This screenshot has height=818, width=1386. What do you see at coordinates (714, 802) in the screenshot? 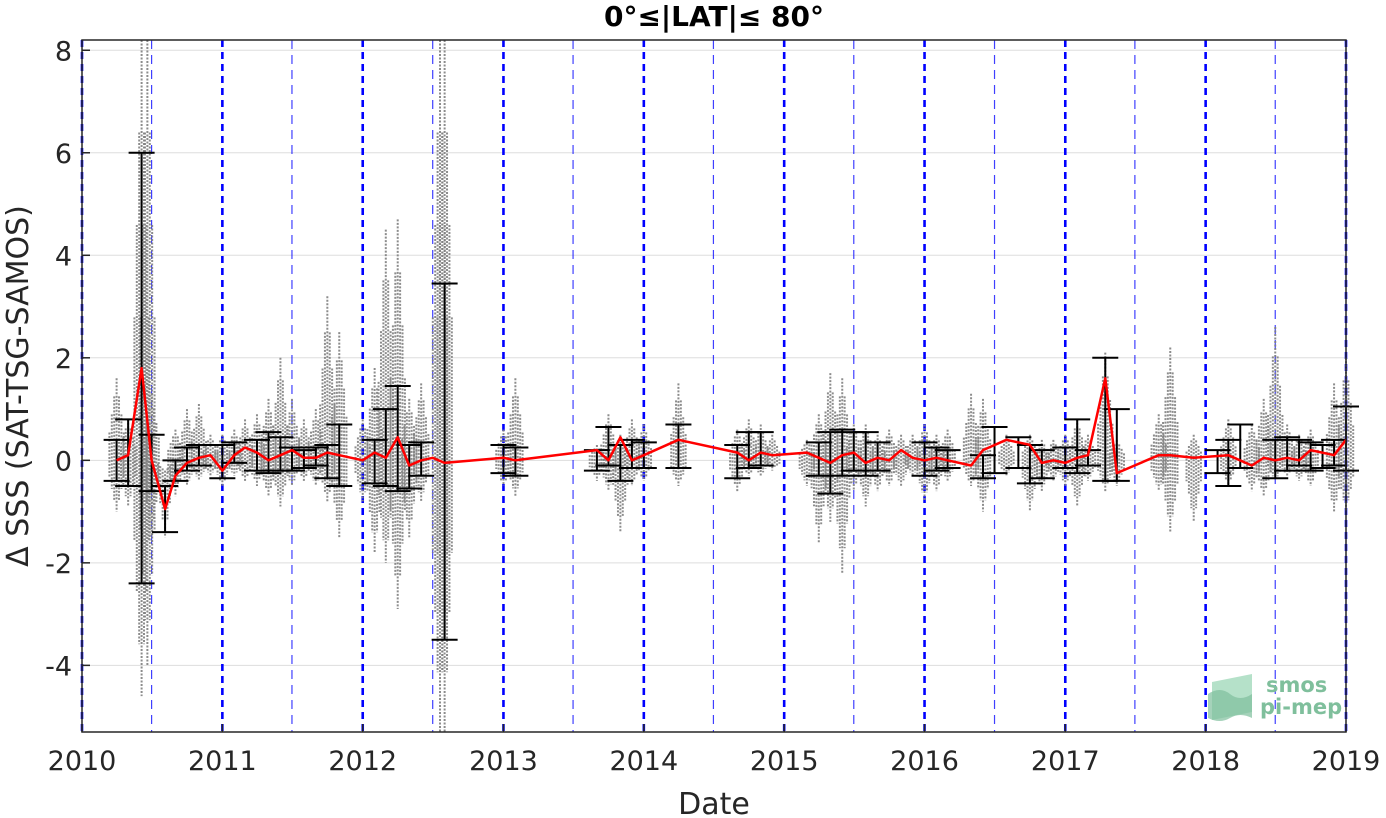
I see `x-axis-label: Date` at bounding box center [714, 802].